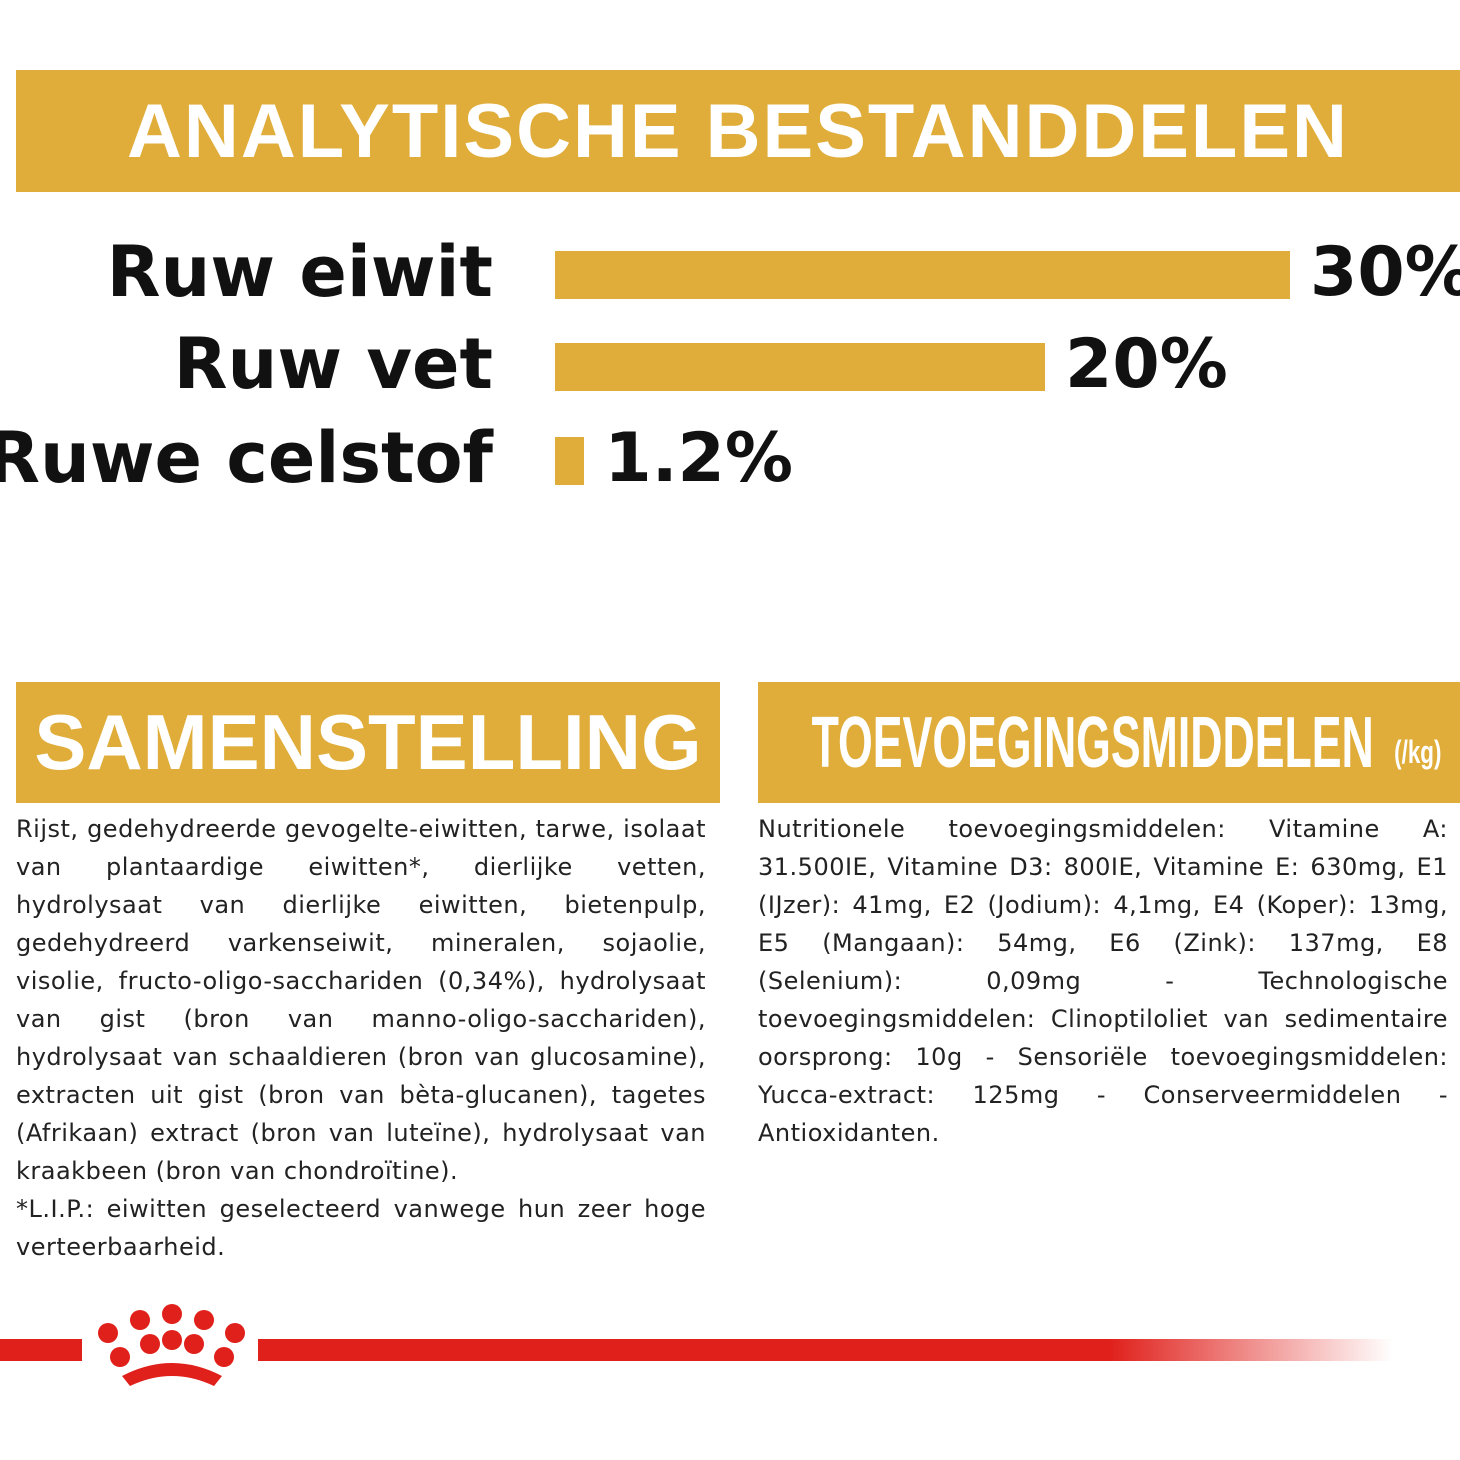 This screenshot has height=1460, width=1460. What do you see at coordinates (171, 1345) in the screenshot?
I see `crown-logo` at bounding box center [171, 1345].